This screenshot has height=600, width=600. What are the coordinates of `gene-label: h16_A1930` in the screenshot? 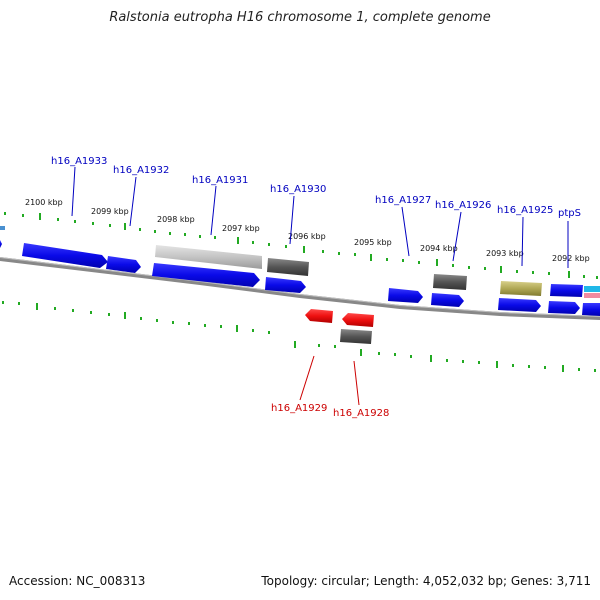 It's located at (298, 189).